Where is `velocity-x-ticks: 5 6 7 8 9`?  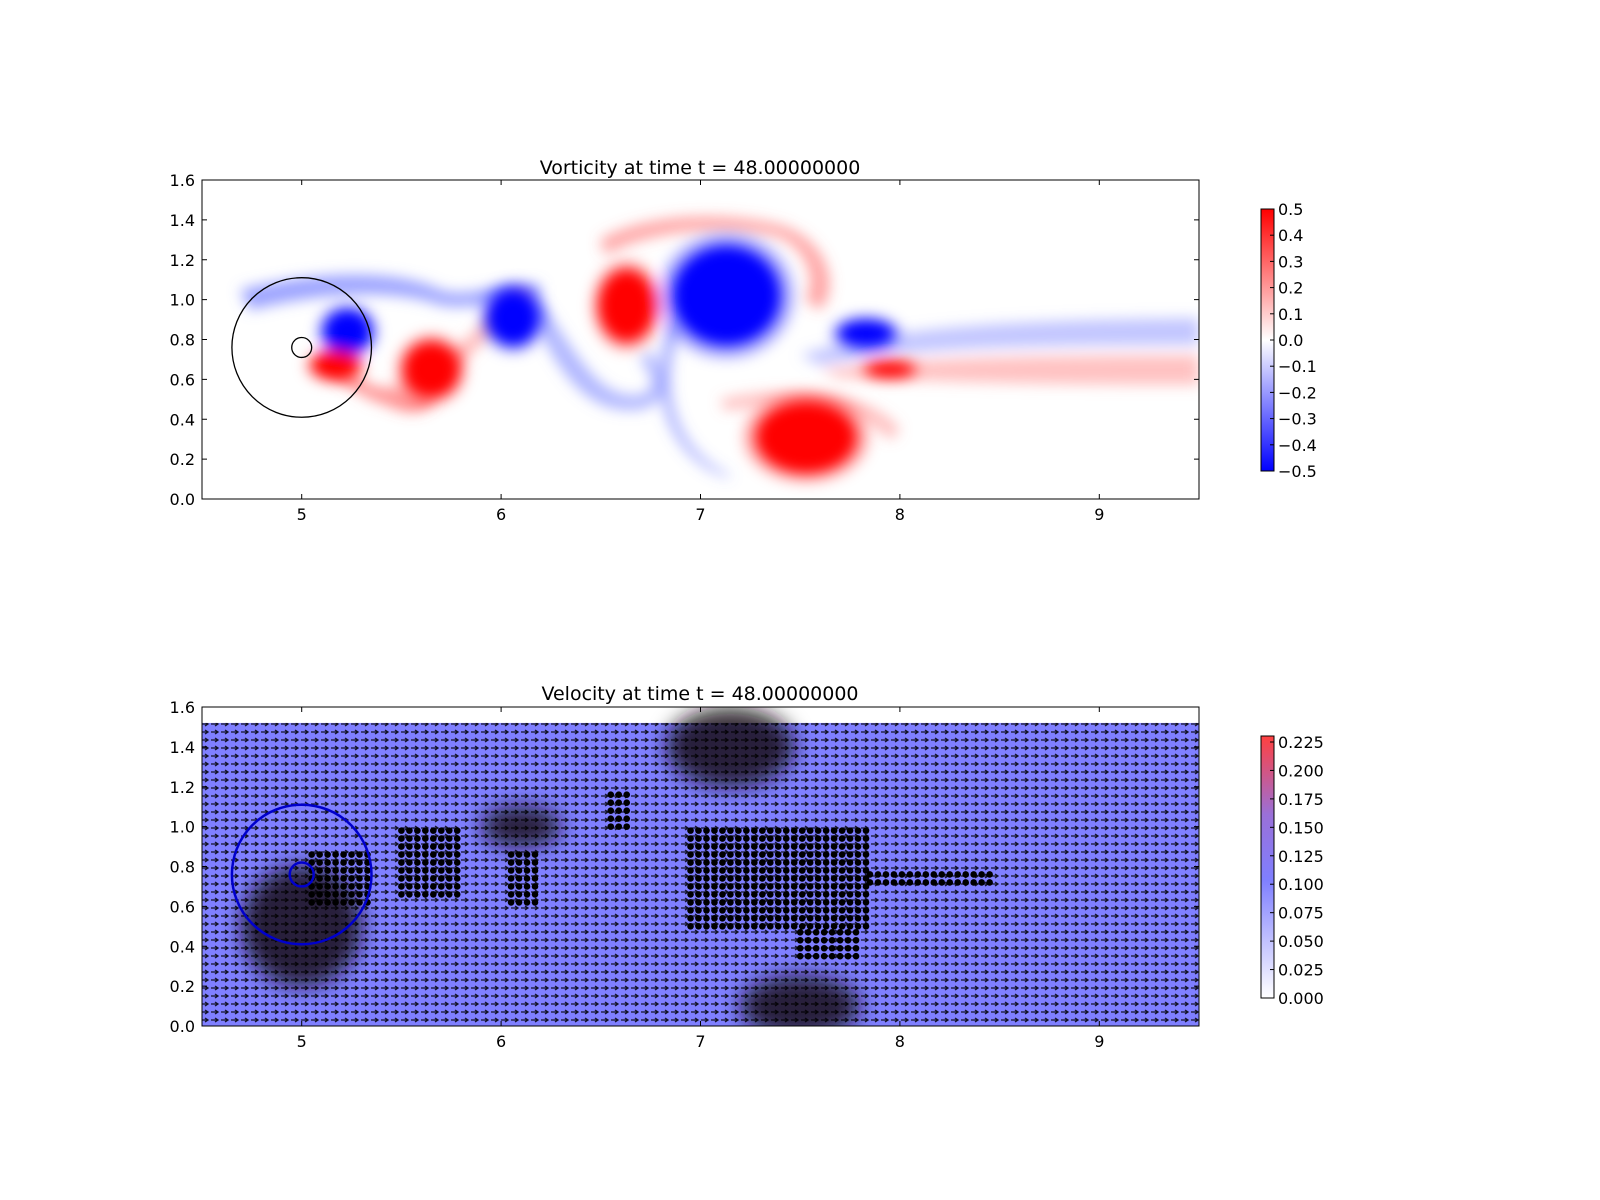 velocity-x-ticks: 5 6 7 8 9 is located at coordinates (700, 879).